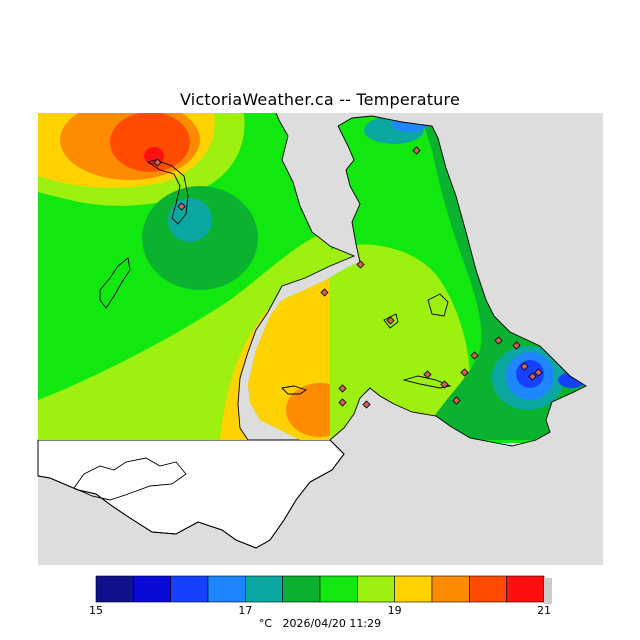 The height and width of the screenshot is (640, 640). I want to click on legend-colorbar, so click(323, 589).